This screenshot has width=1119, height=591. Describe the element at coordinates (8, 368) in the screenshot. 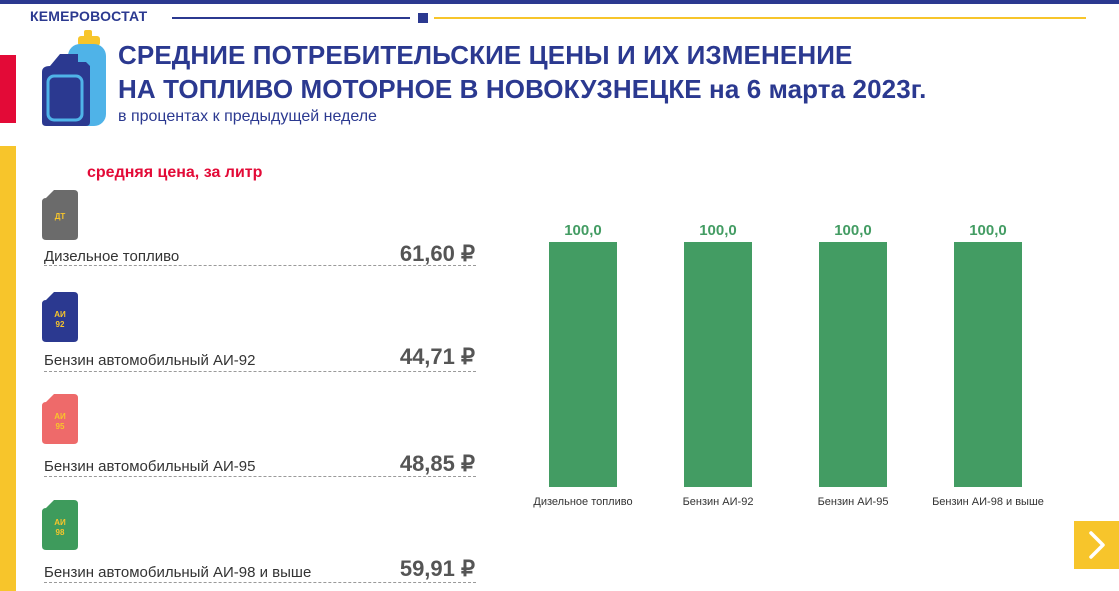

I see `side-accent-yellow` at that location.